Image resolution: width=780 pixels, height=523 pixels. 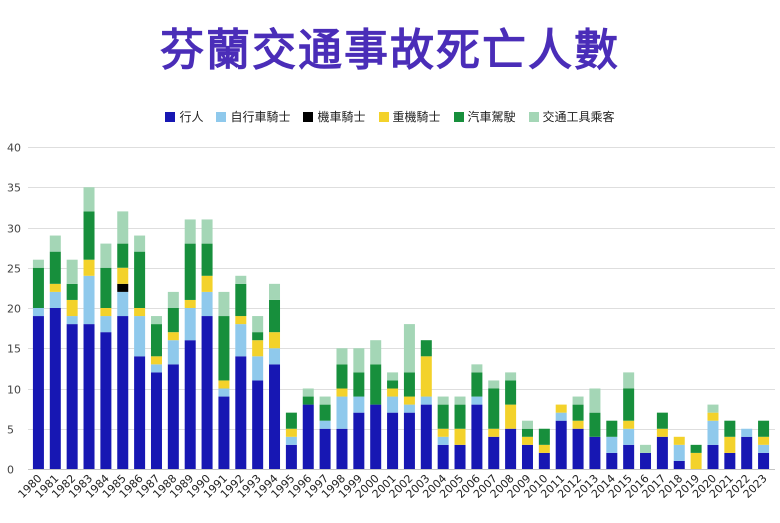 I want to click on legend-label-passenger: 交通工具乘客, so click(x=578, y=117).